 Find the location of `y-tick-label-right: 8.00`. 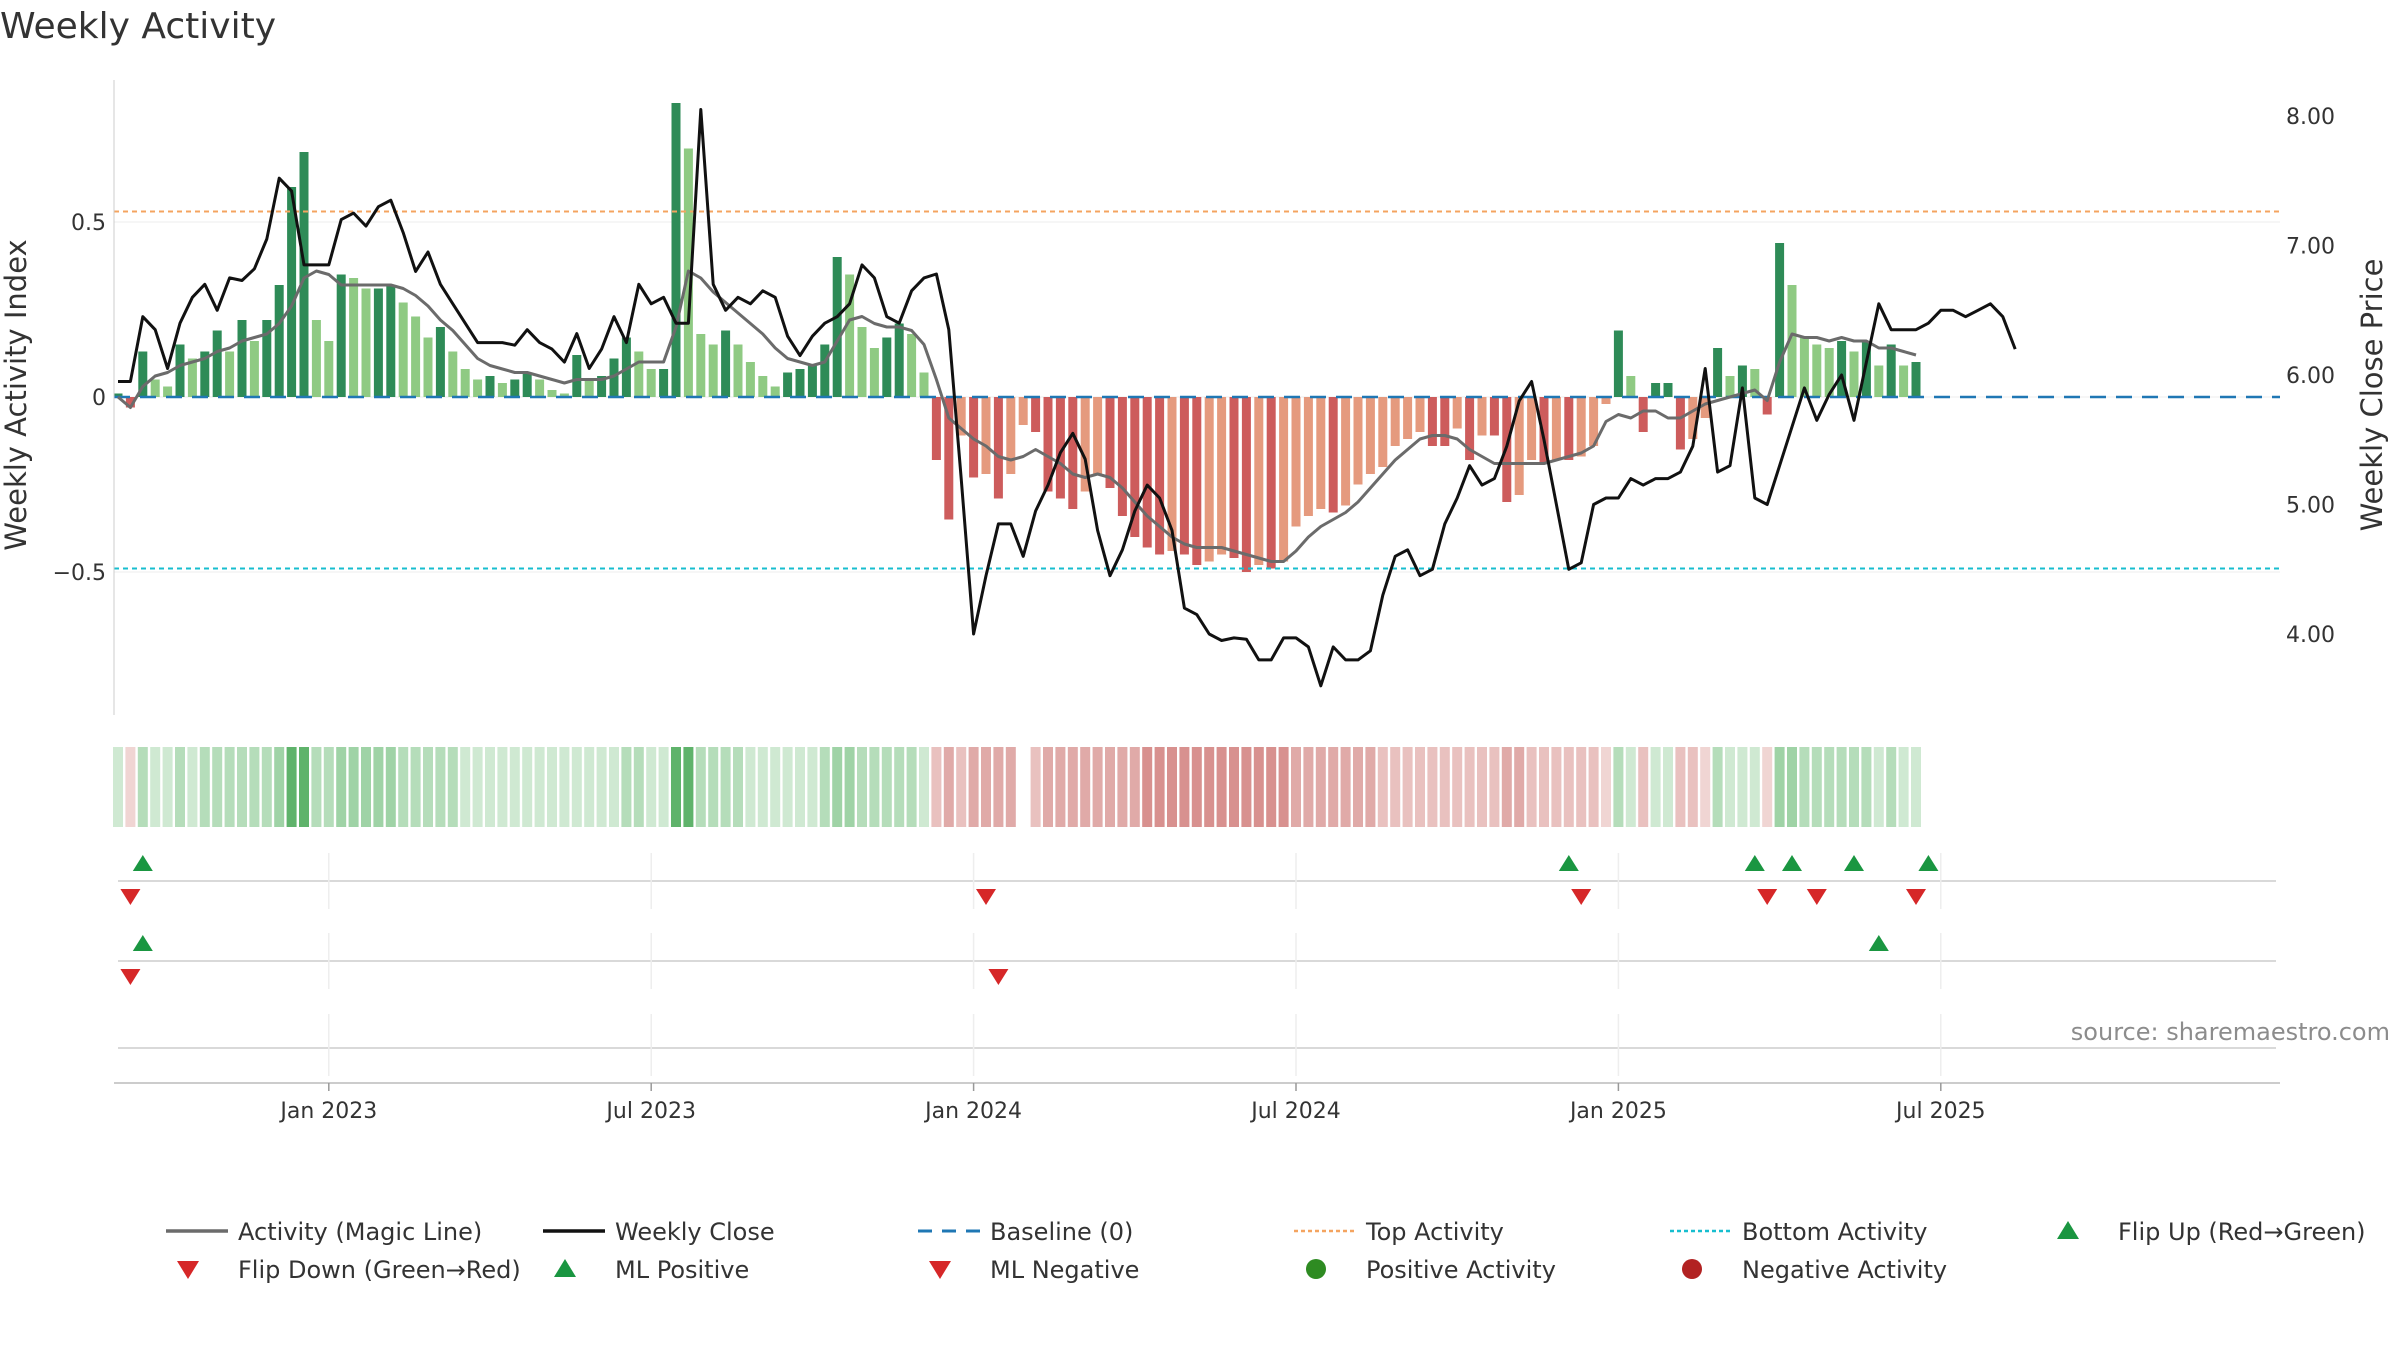

y-tick-label-right: 8.00 is located at coordinates (2310, 117).